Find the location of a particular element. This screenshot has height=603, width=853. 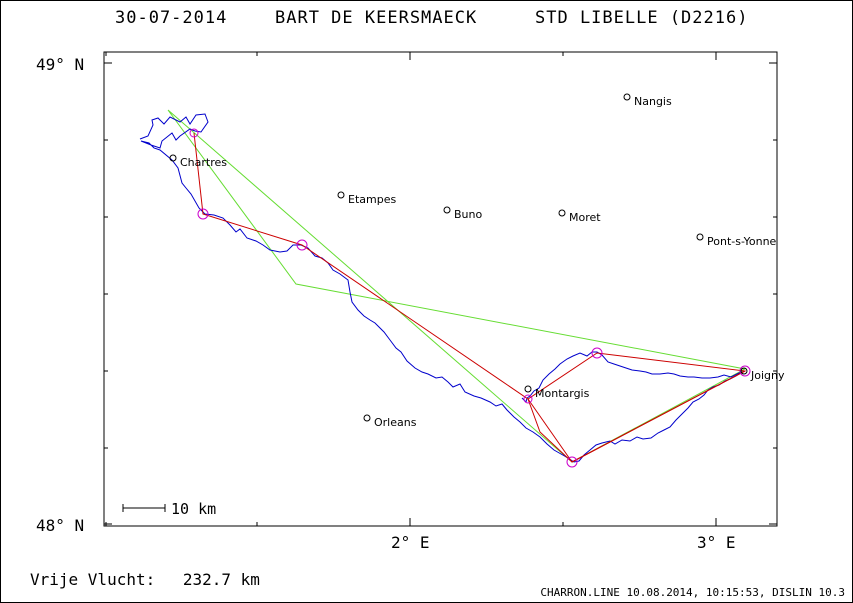

town-label: Moret is located at coordinates (585, 217).